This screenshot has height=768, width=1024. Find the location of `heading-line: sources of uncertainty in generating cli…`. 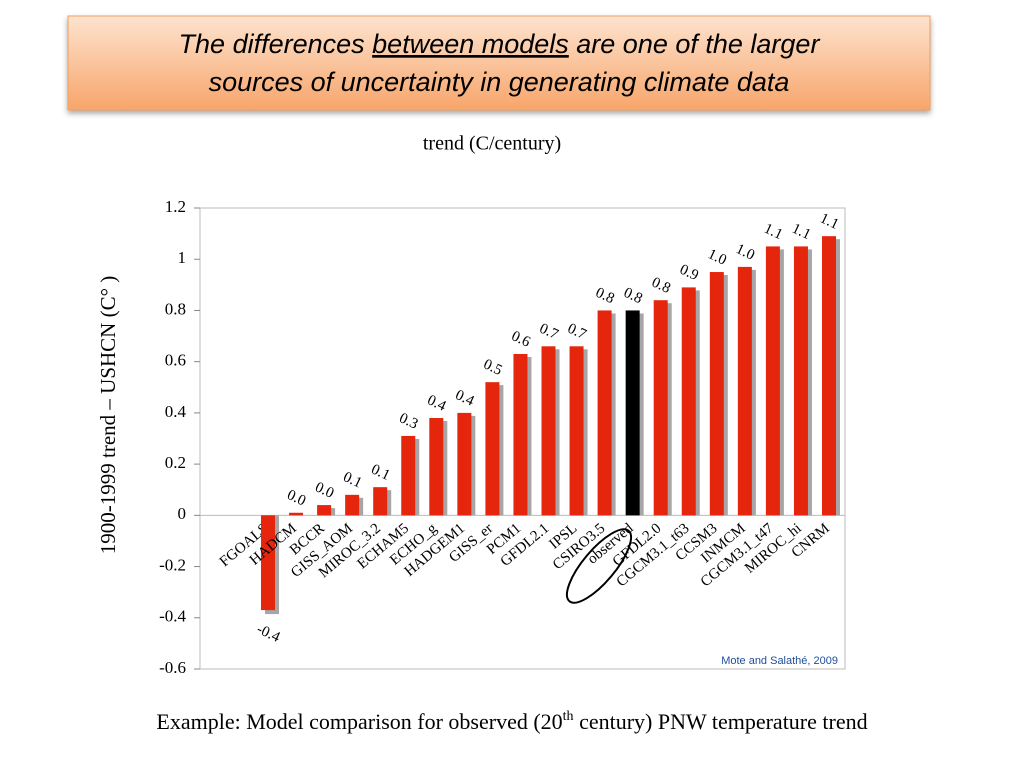

heading-line: sources of uncertainty in generating cli… is located at coordinates (499, 82).